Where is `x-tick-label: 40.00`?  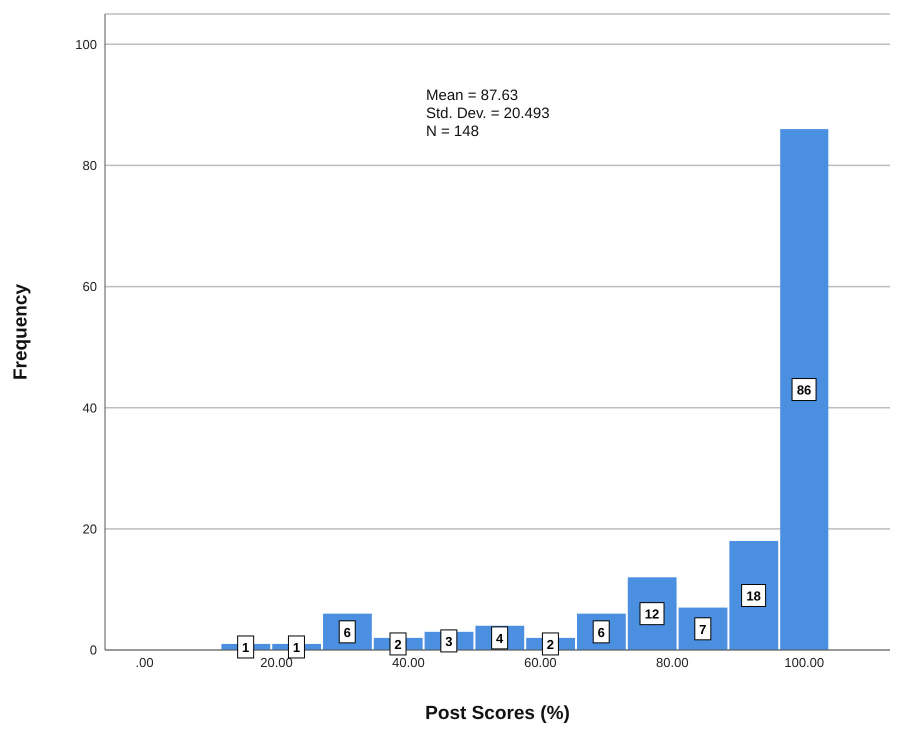 x-tick-label: 40.00 is located at coordinates (408, 662).